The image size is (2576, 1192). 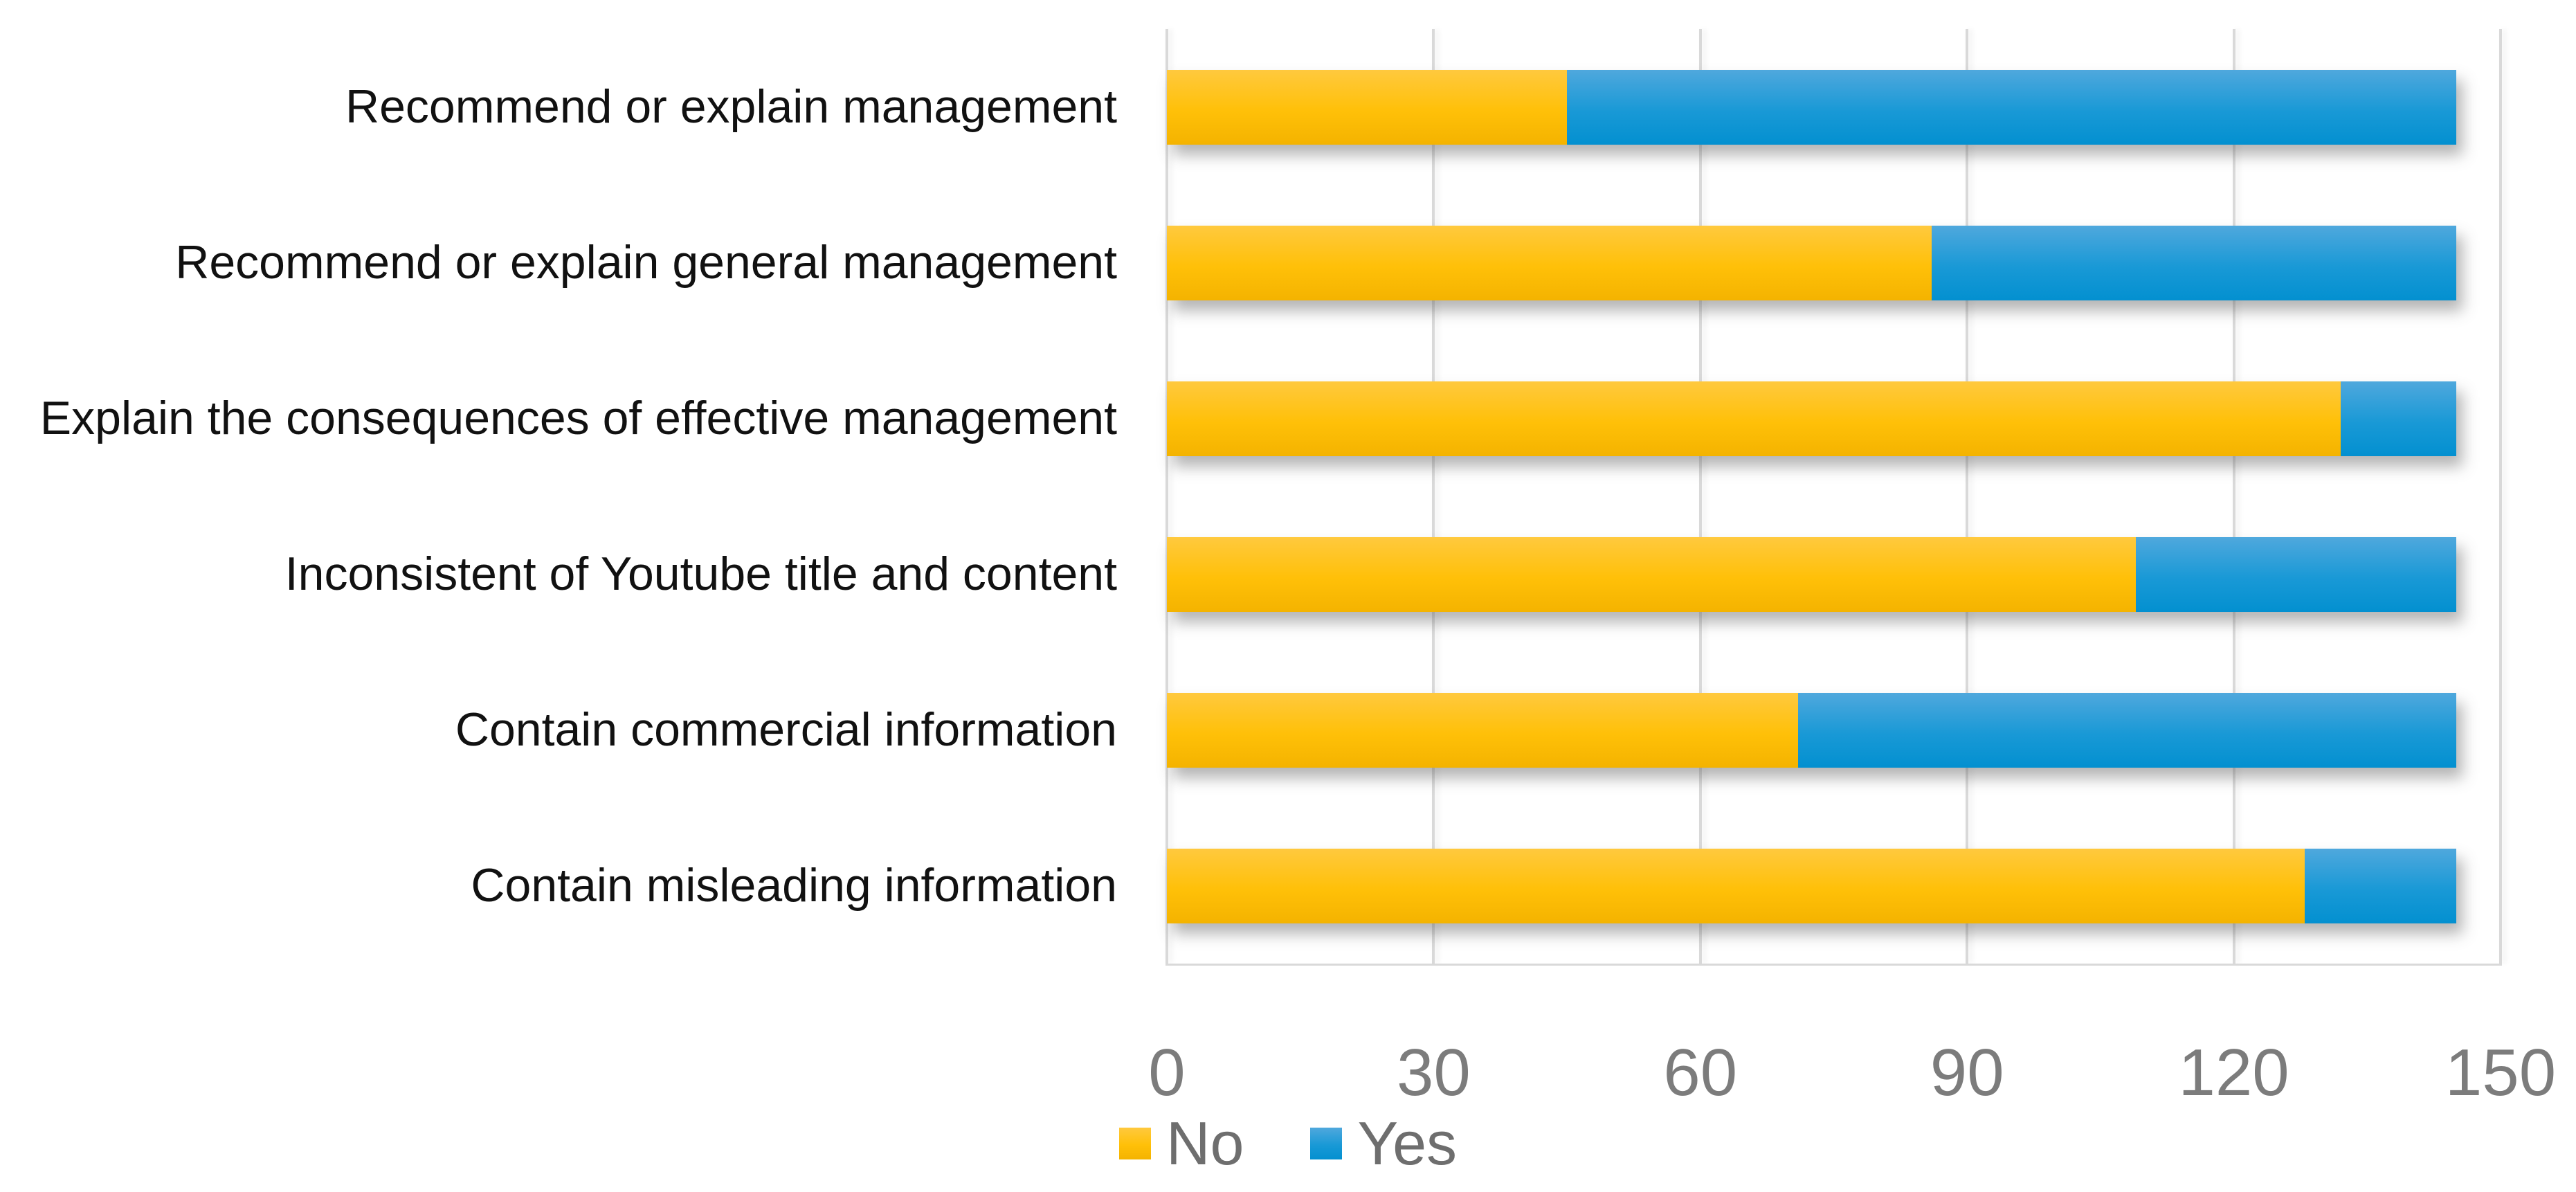 What do you see at coordinates (1407, 1143) in the screenshot?
I see `legend-label: Yes` at bounding box center [1407, 1143].